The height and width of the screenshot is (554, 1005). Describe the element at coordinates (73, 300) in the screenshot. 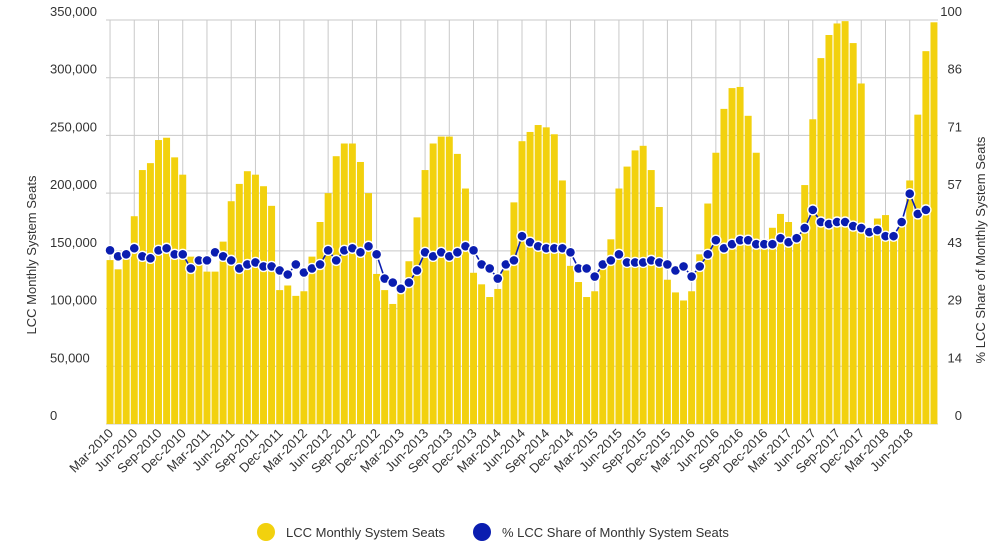

I see `y-left-tick-label: 100,000` at that location.